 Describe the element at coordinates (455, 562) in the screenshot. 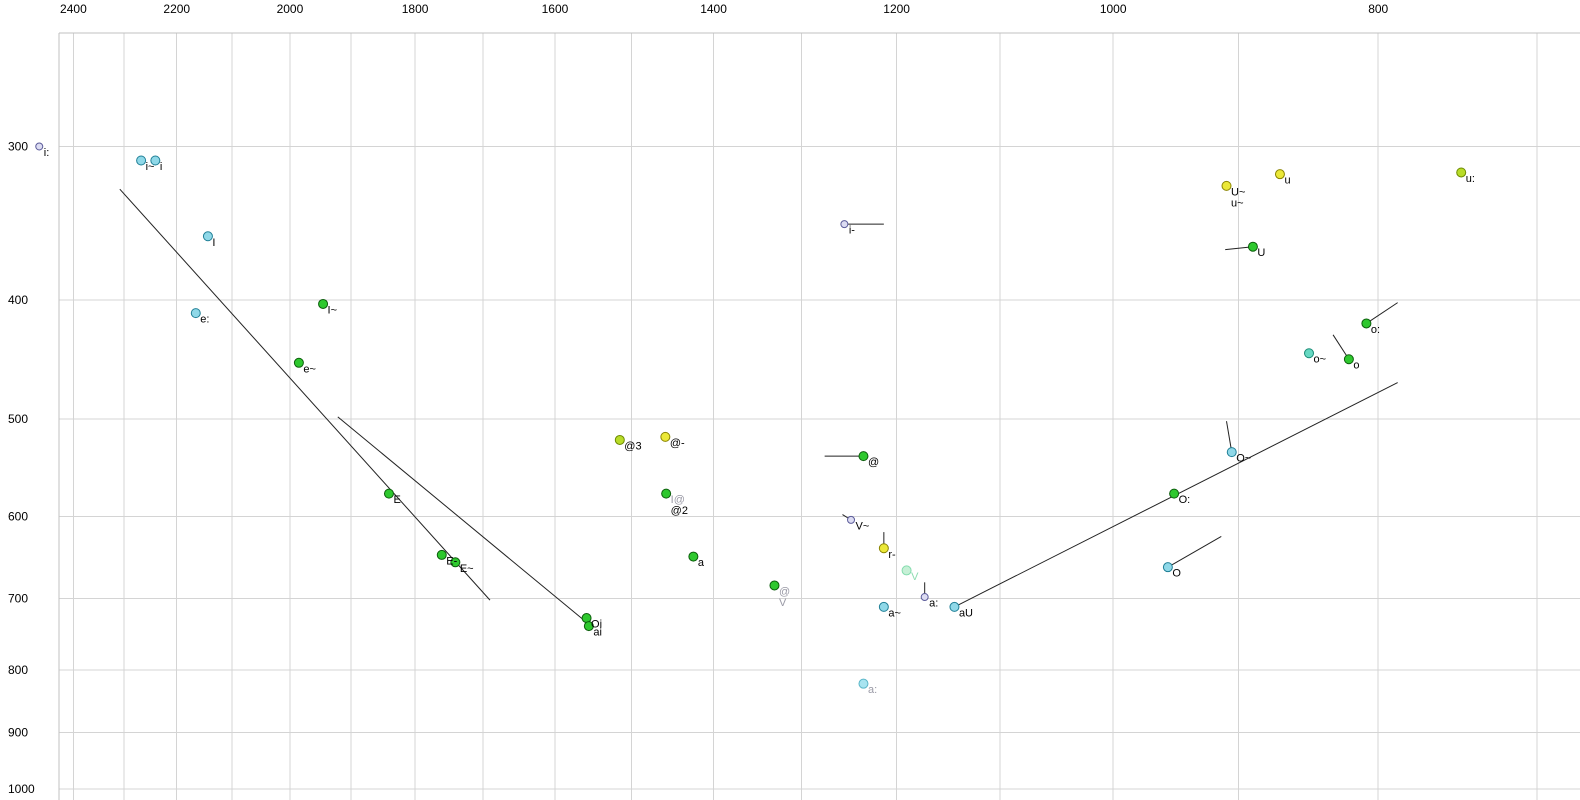

I see `vowel-point-E-nasal` at that location.